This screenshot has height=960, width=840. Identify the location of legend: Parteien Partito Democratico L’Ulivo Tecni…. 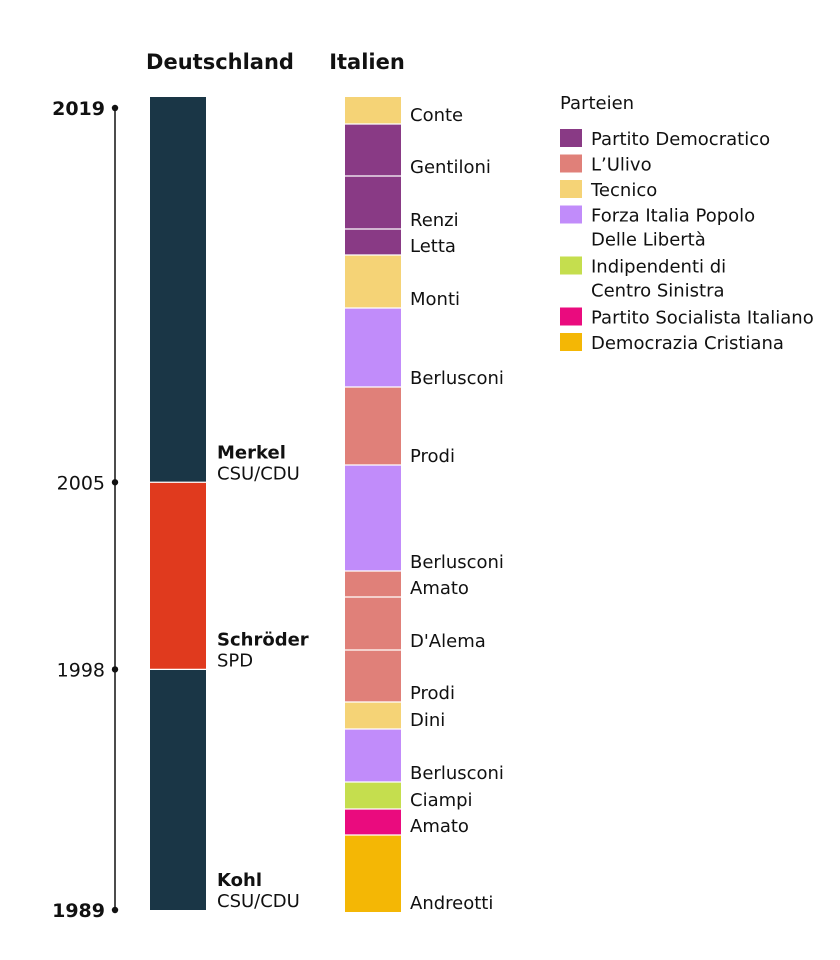
(687, 223).